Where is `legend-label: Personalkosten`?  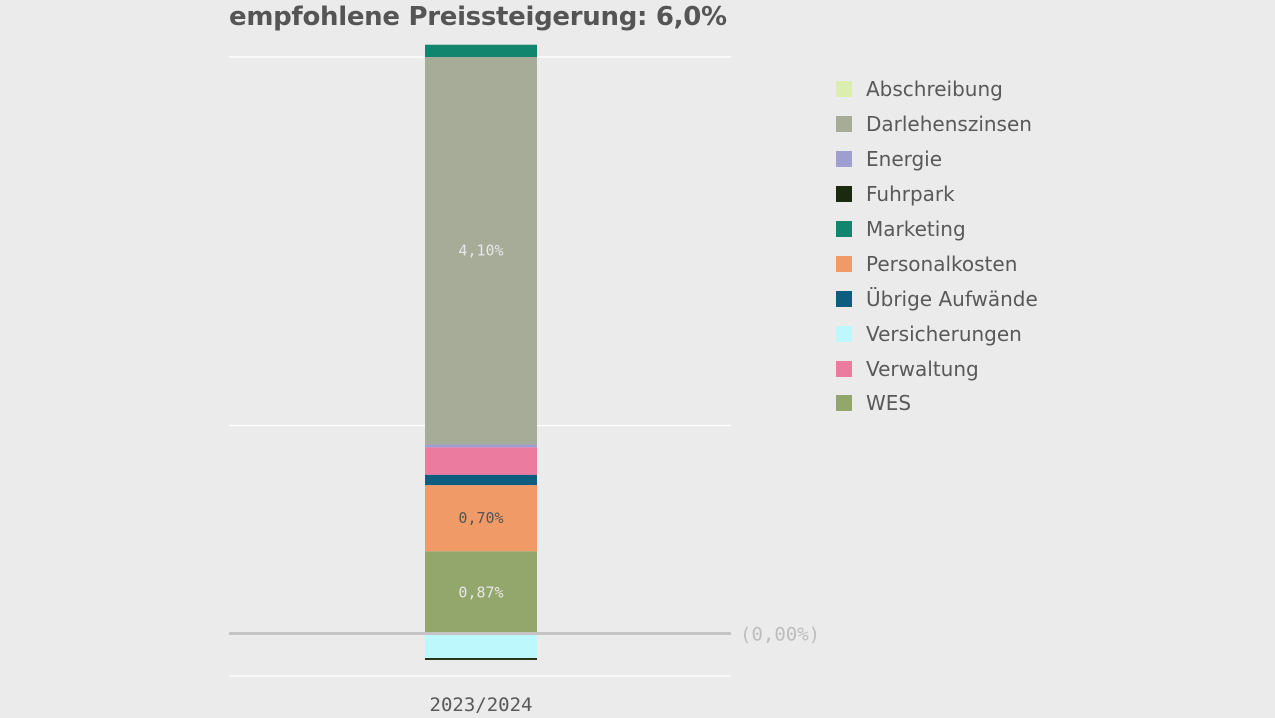
legend-label: Personalkosten is located at coordinates (942, 263).